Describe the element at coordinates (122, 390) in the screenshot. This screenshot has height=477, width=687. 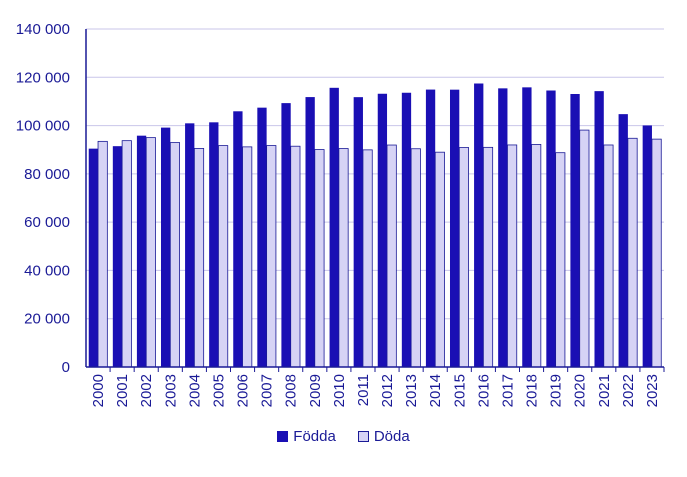
I see `x-tick-label: 2001` at that location.